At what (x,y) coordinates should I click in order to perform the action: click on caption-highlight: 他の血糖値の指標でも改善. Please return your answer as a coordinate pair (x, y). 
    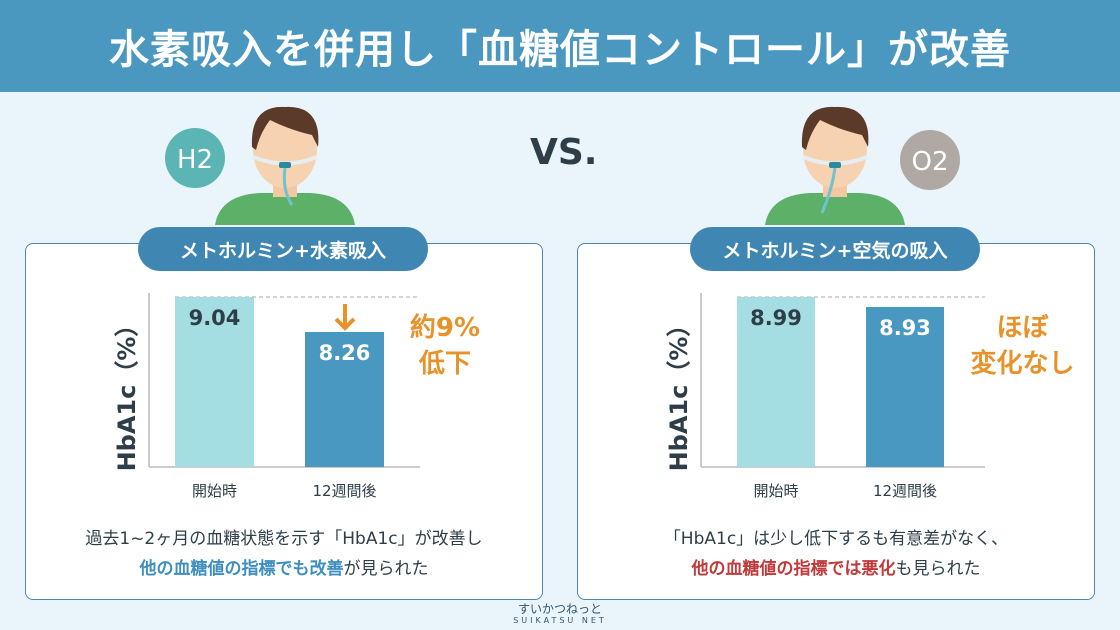
    Looking at the image, I should click on (241, 569).